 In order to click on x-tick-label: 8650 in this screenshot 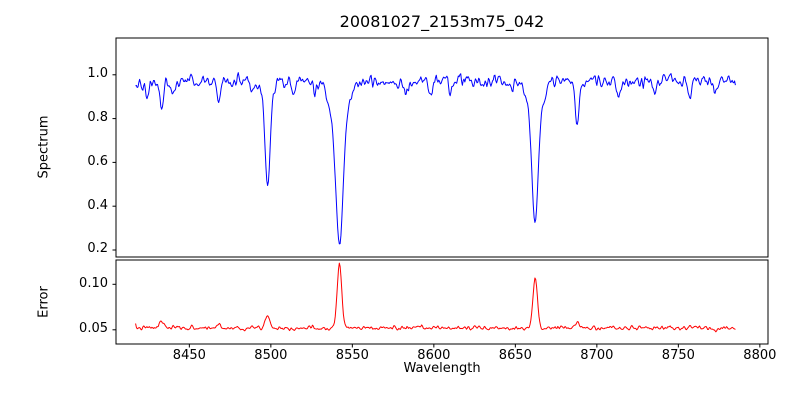, I will do `click(515, 355)`.